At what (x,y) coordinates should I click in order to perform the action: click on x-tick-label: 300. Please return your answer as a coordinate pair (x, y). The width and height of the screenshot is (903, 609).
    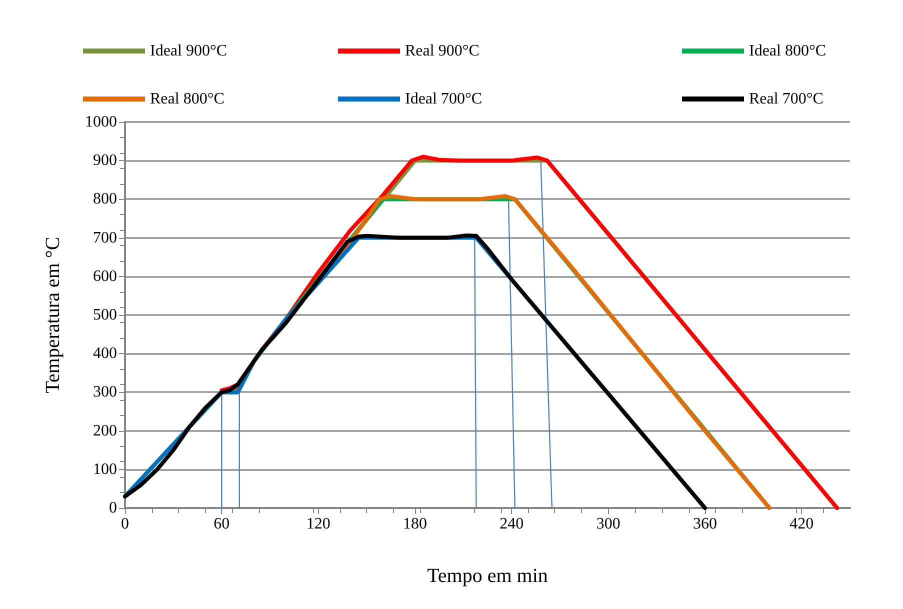
    Looking at the image, I should click on (608, 524).